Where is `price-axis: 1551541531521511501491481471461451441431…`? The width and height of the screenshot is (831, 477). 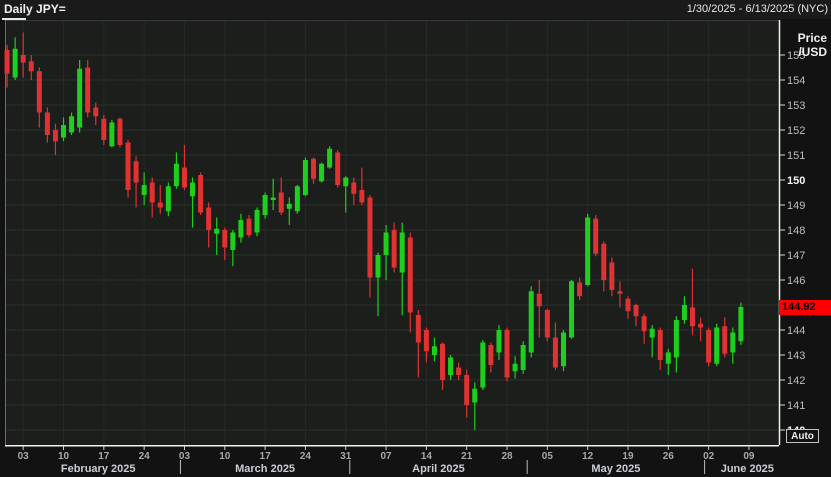
price-axis: 1551541531521511501491481471461451441431… is located at coordinates (792, 243).